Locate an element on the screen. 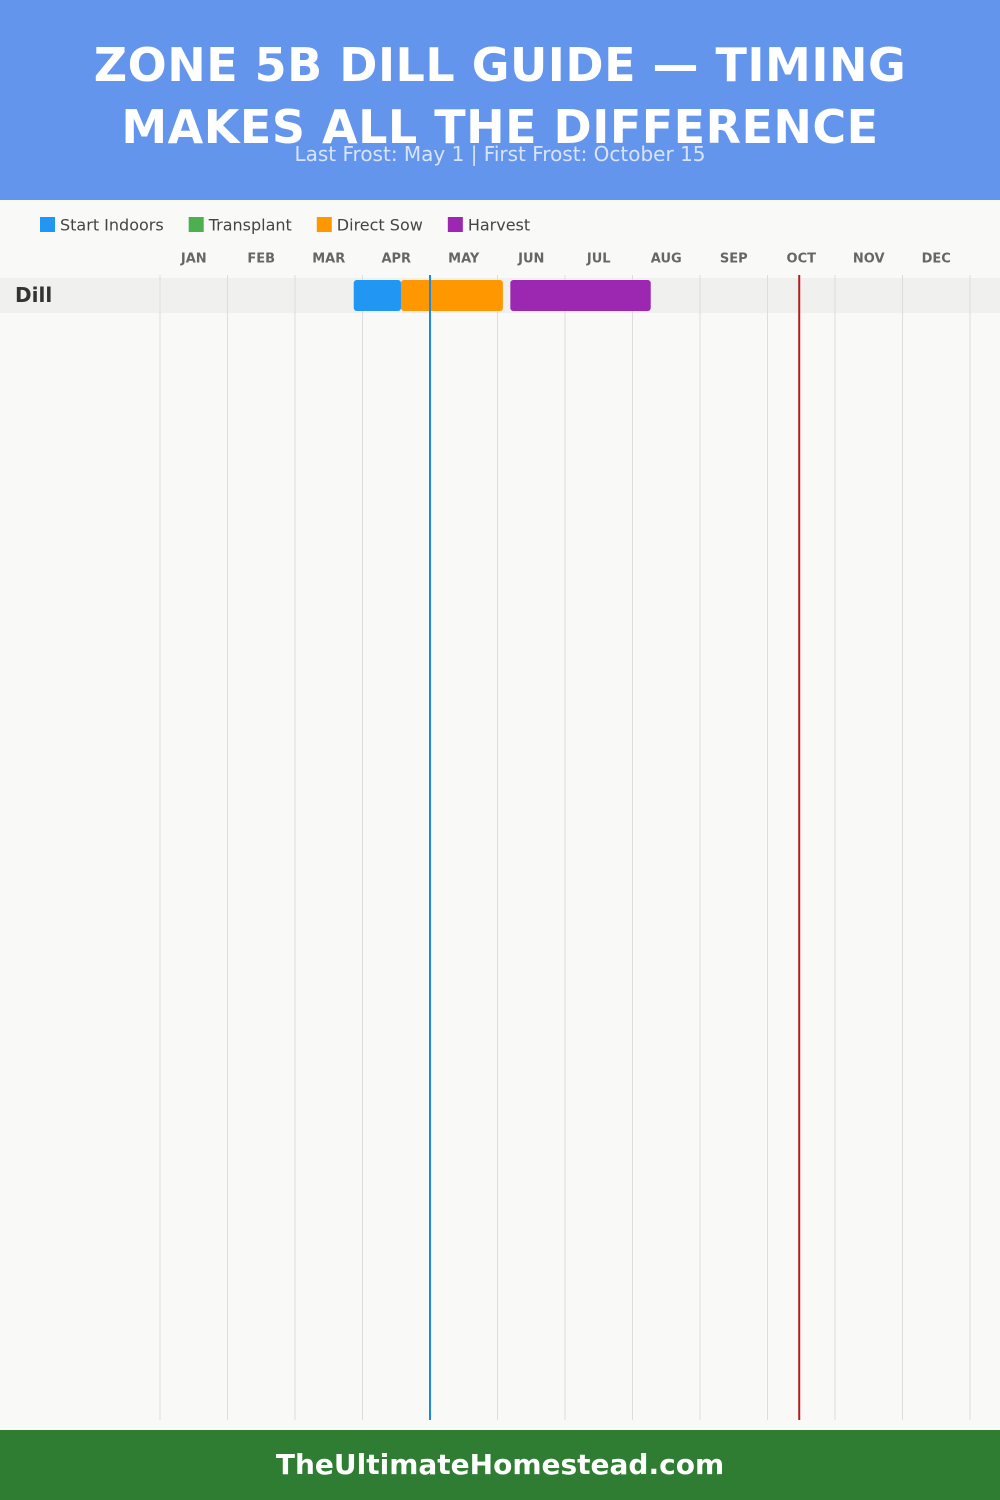 This screenshot has height=1500, width=1000. x-tick-label: APR is located at coordinates (396, 259).